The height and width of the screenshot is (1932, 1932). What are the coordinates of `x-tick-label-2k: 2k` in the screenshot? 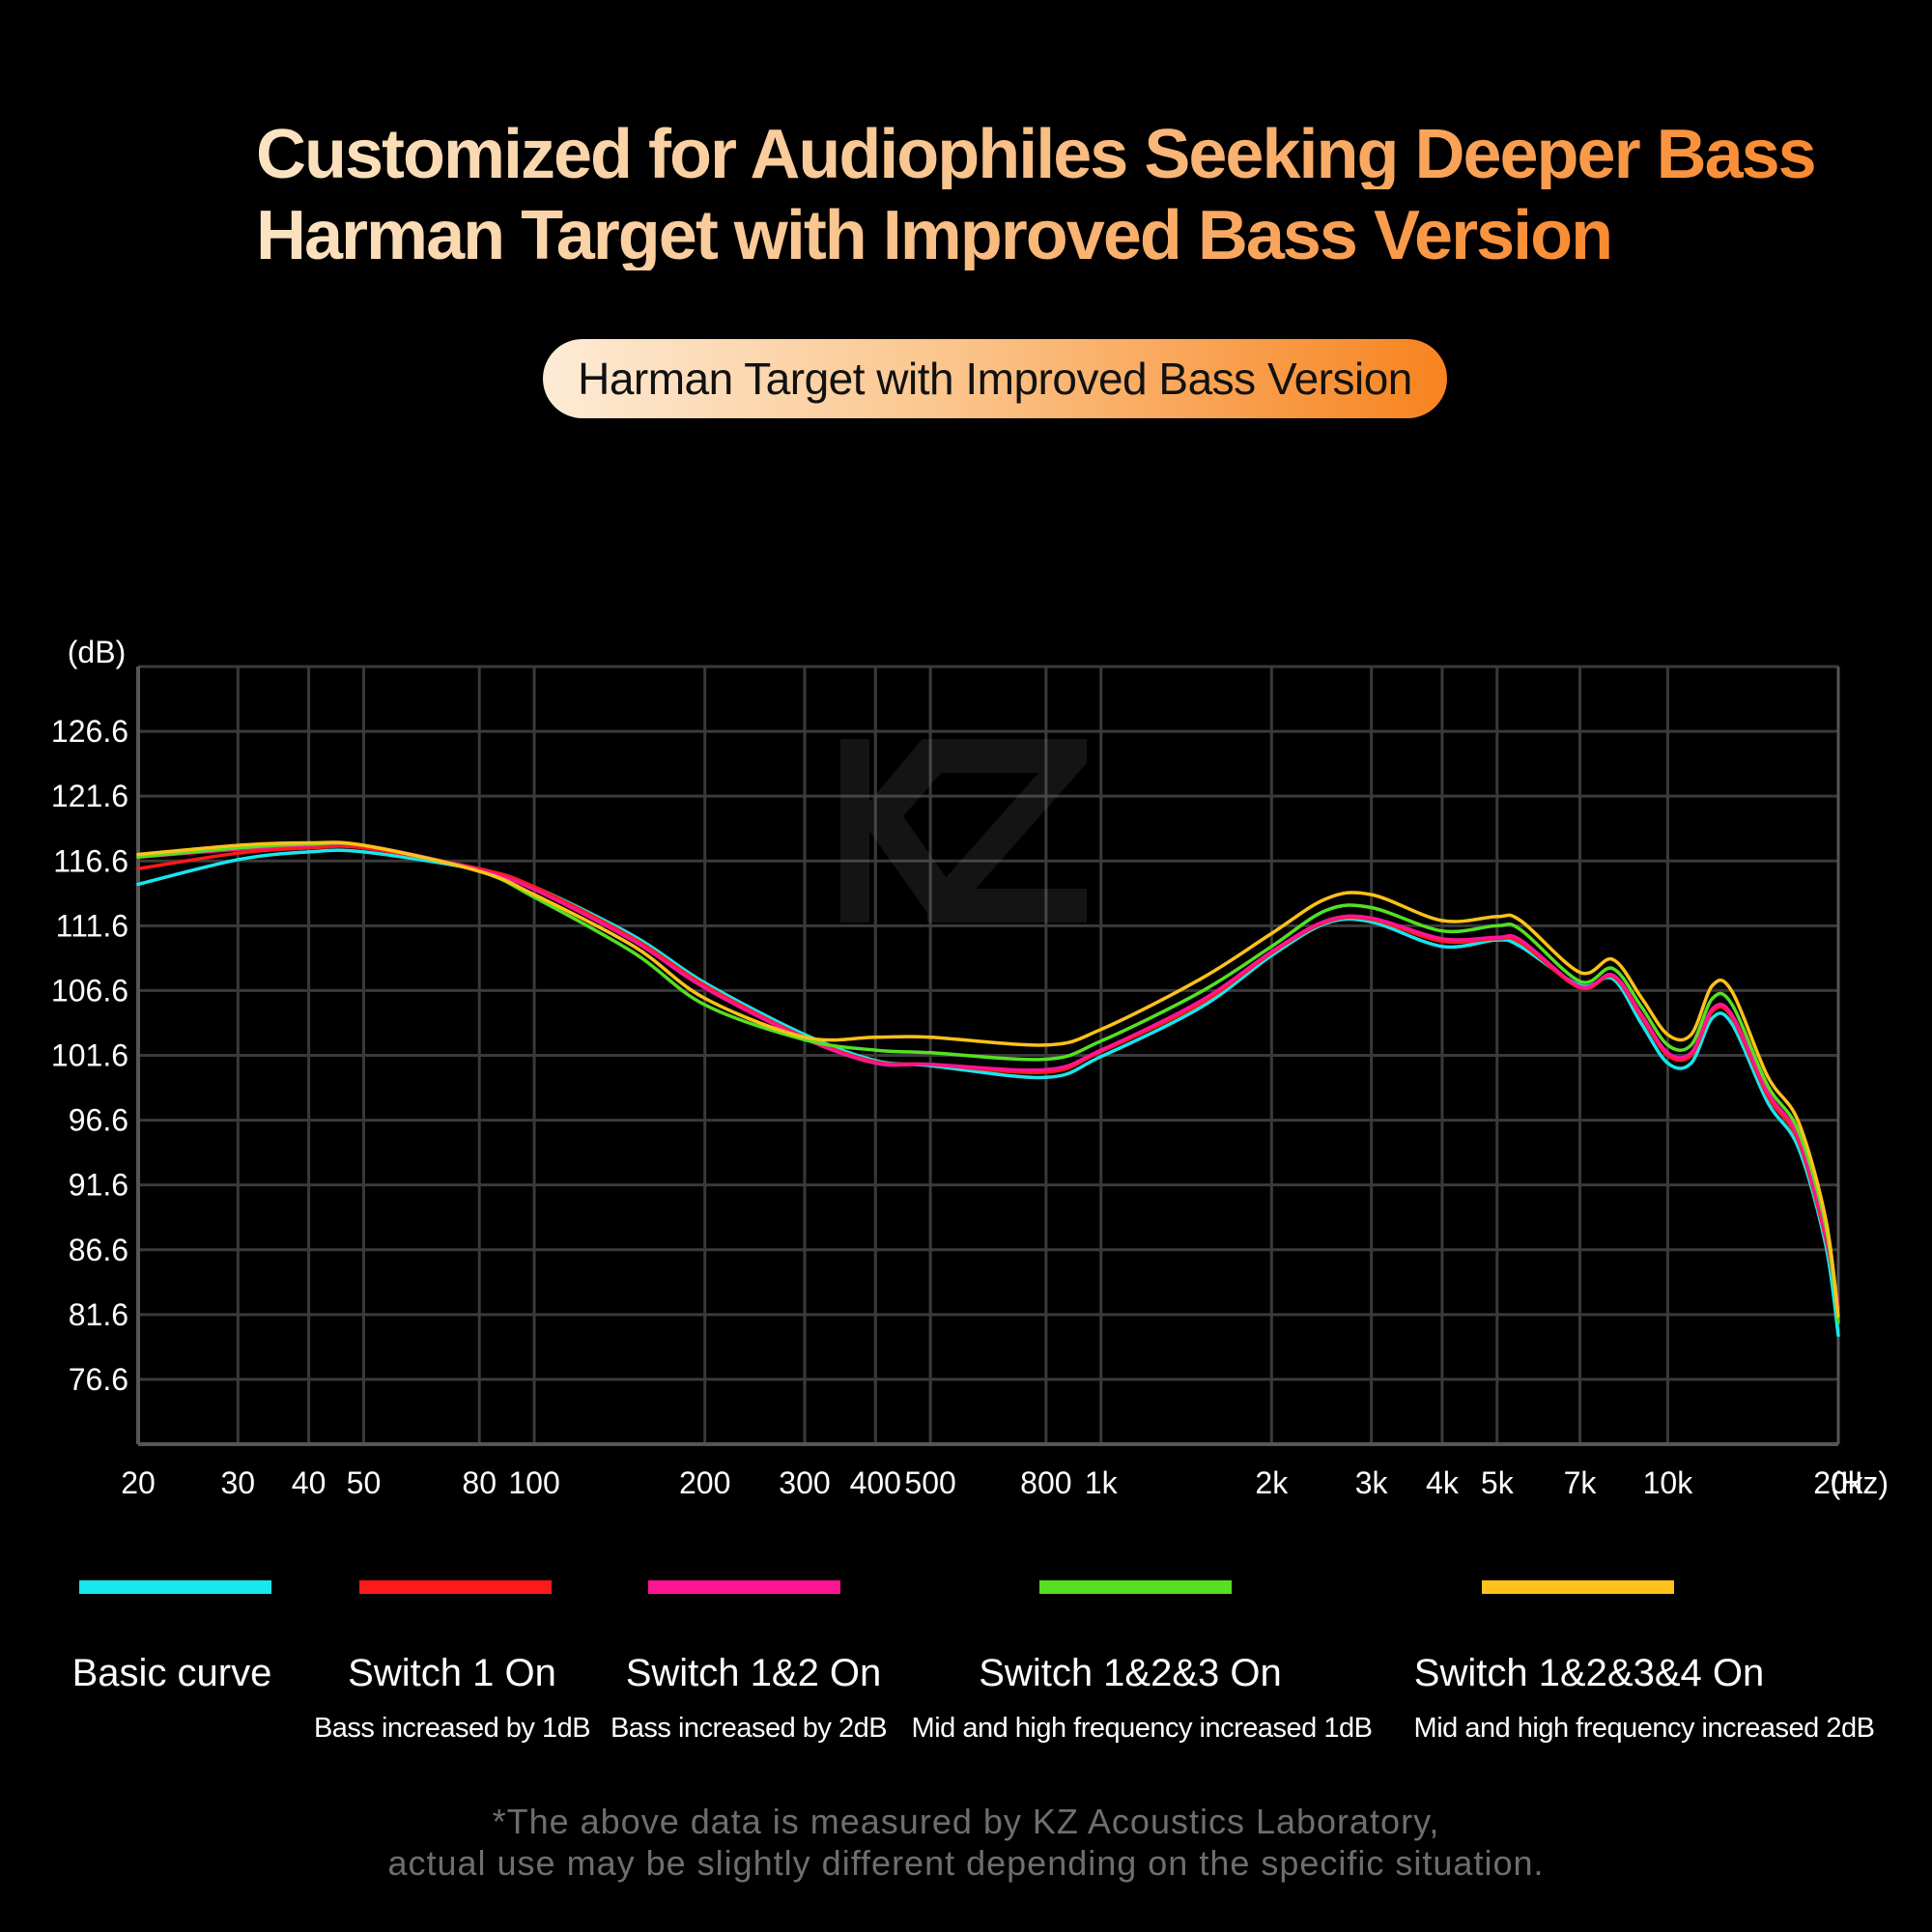 It's located at (1272, 1482).